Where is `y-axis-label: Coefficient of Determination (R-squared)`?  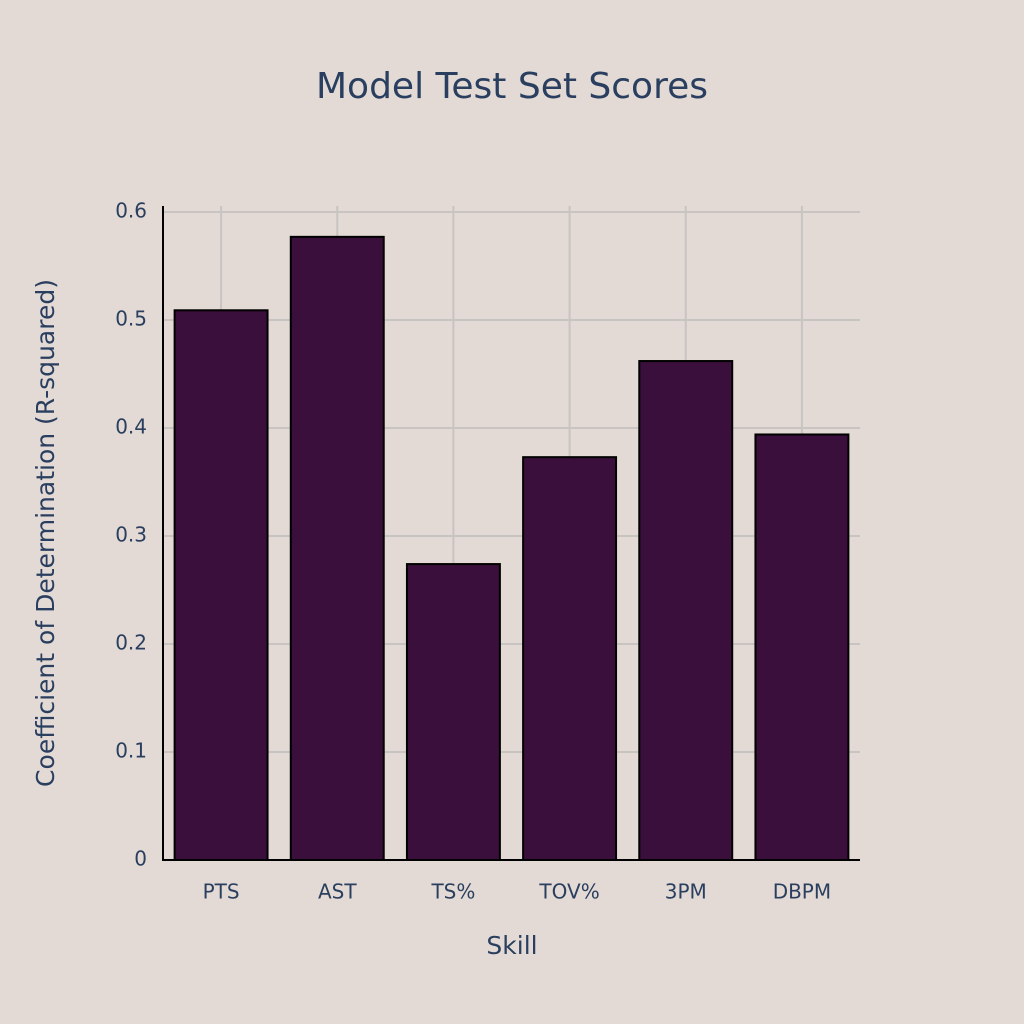 y-axis-label: Coefficient of Determination (R-squared) is located at coordinates (45, 533).